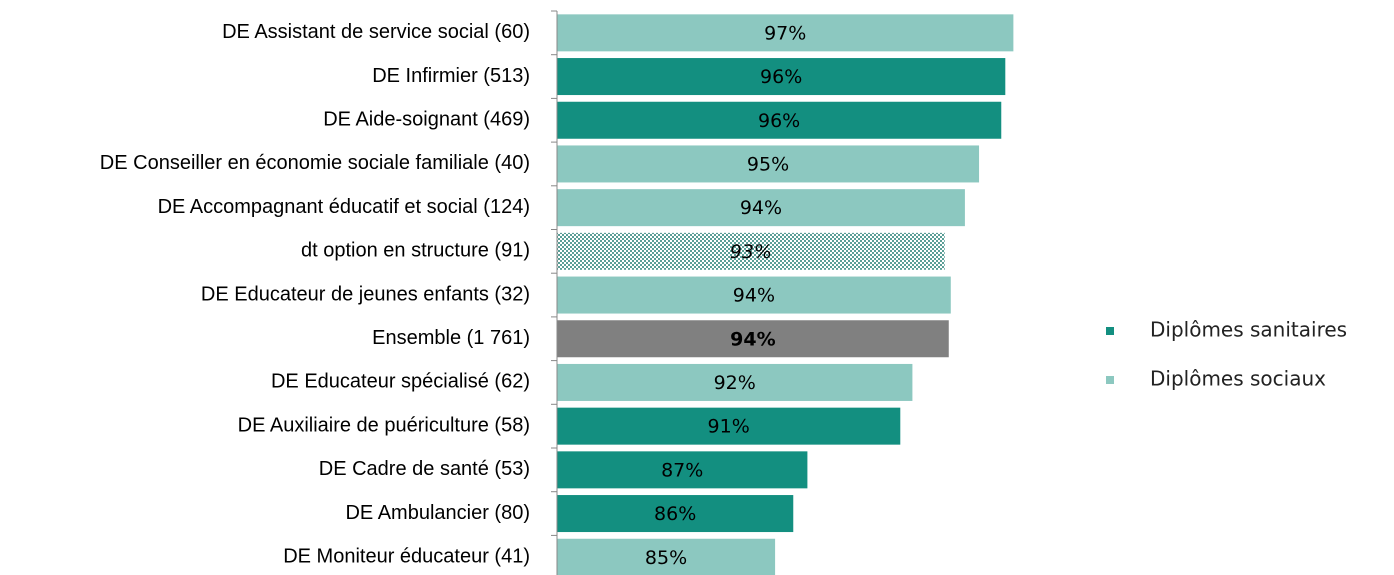 Image resolution: width=1394 pixels, height=575 pixels. I want to click on value-label: 95%, so click(768, 164).